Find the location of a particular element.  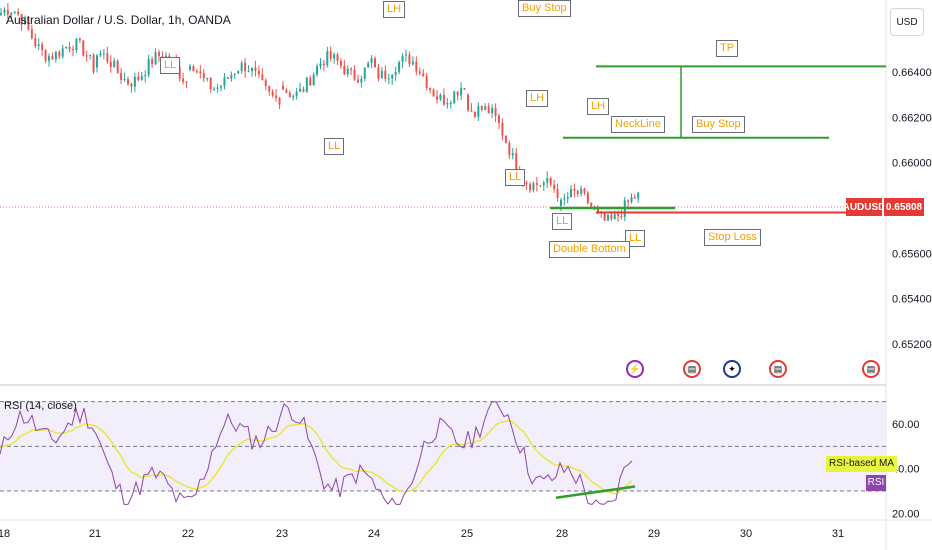

price-tick-label: 0.65200 is located at coordinates (912, 345).